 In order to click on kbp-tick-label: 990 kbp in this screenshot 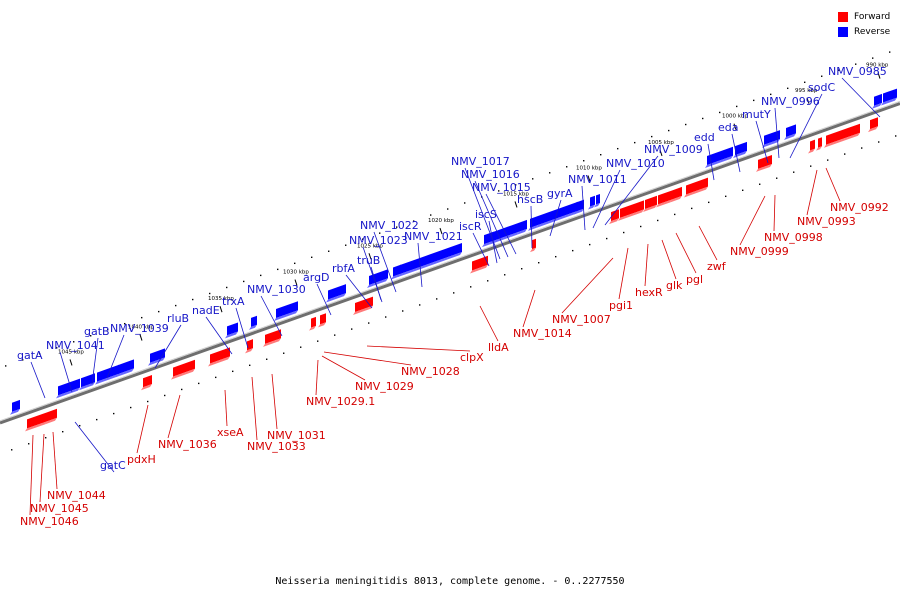, I will do `click(877, 66)`.